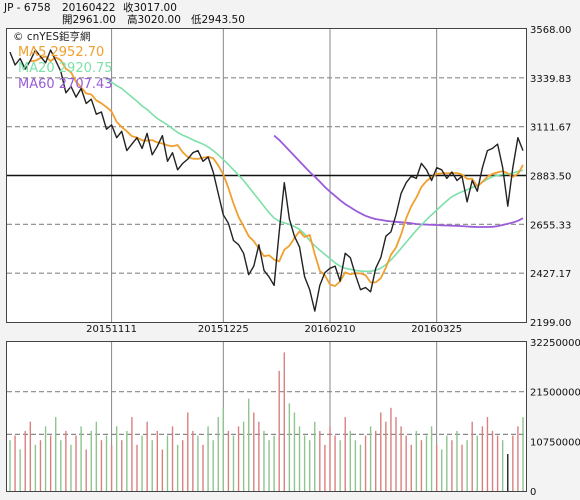 The width and height of the screenshot is (580, 500). Describe the element at coordinates (51, 36) in the screenshot. I see `source-label: © cnYES鉅亨網` at that location.